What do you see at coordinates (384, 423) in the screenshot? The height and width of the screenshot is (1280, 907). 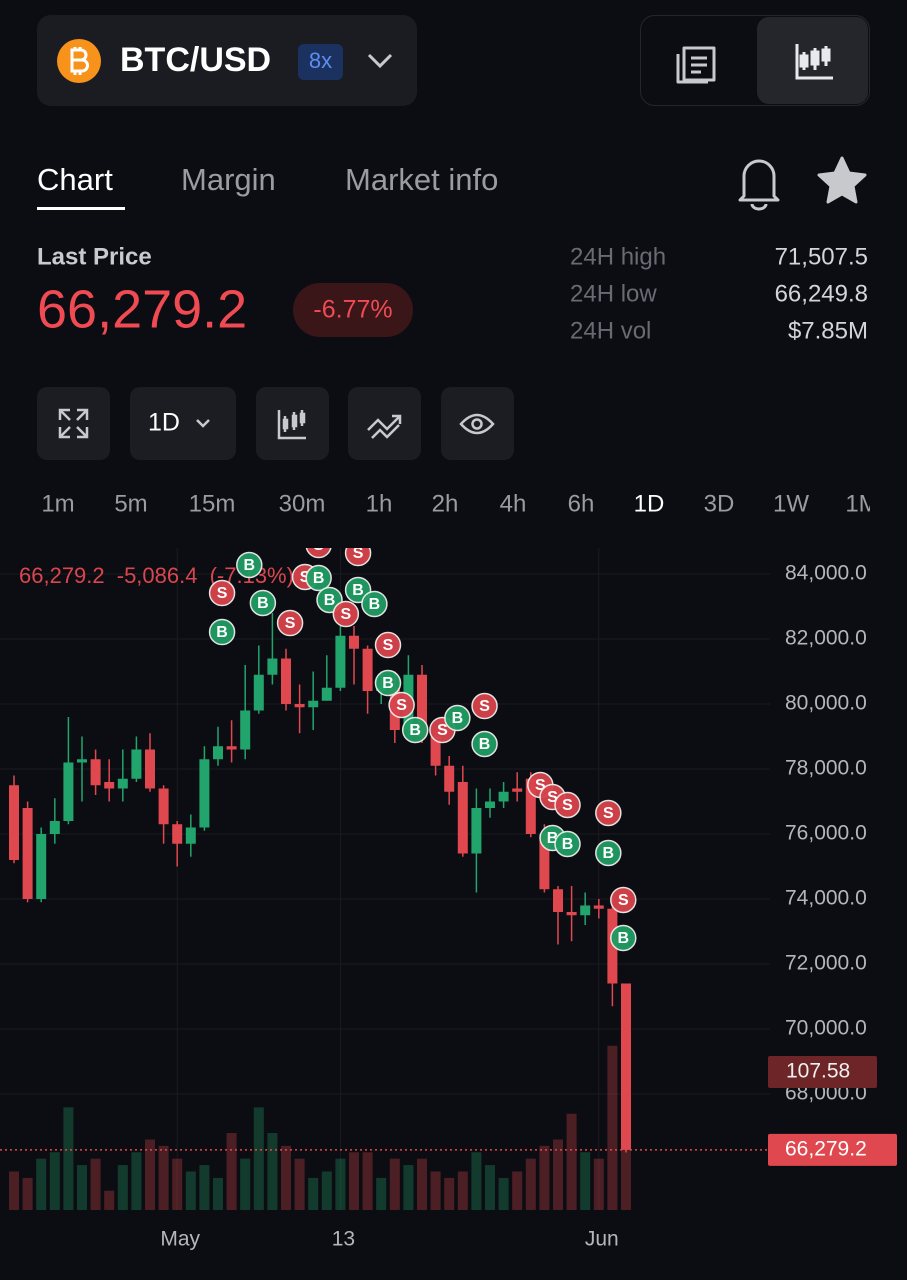 I see `indicator-btn` at bounding box center [384, 423].